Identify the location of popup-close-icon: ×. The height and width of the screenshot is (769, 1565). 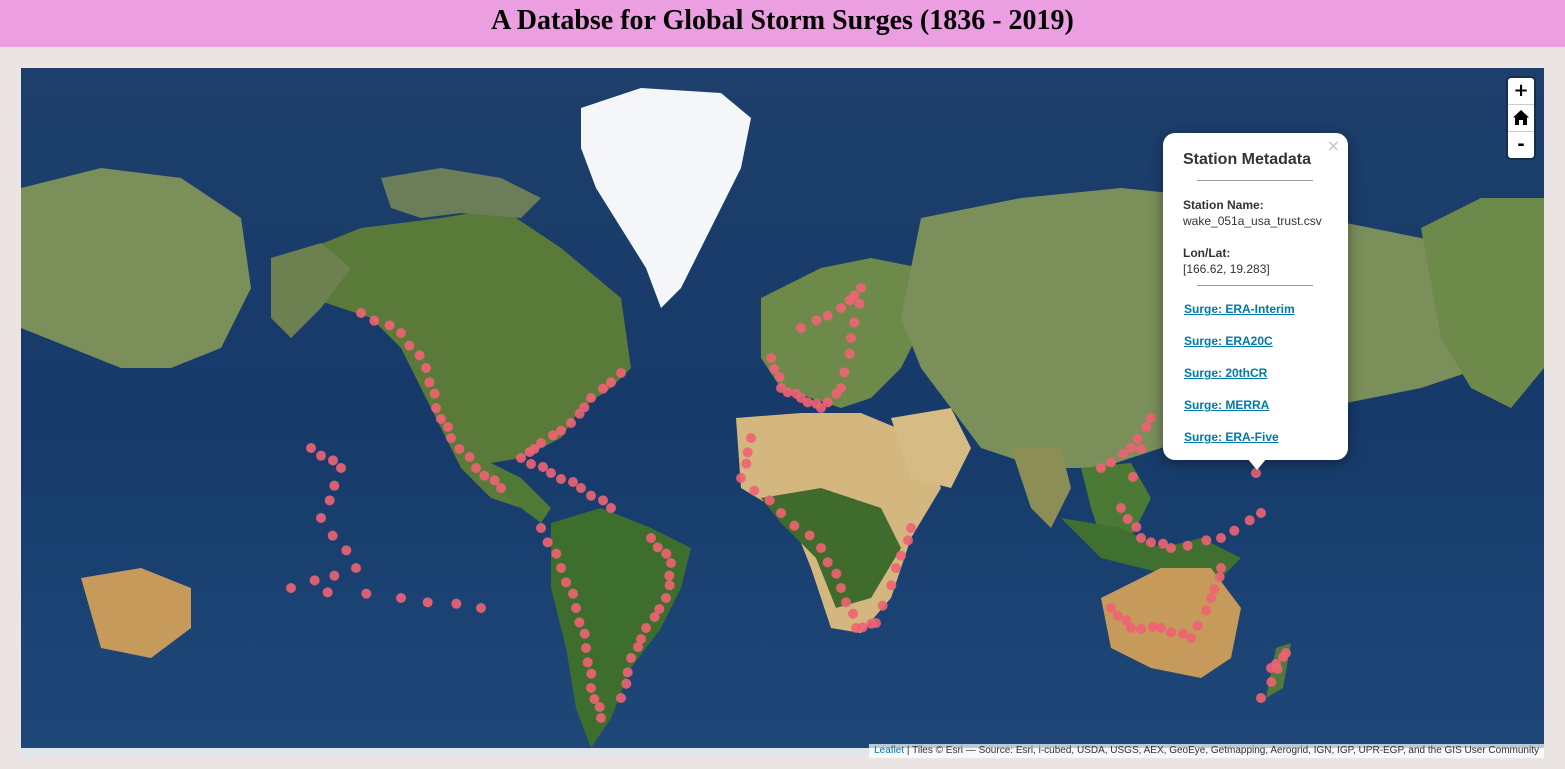
(1333, 145).